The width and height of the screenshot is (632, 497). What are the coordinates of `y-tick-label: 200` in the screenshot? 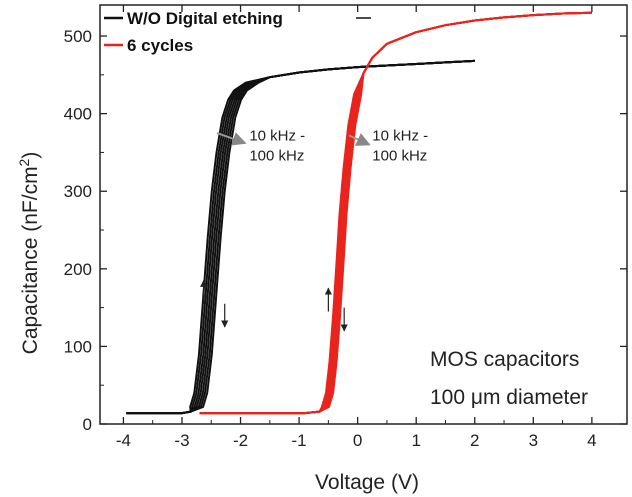 It's located at (78, 269).